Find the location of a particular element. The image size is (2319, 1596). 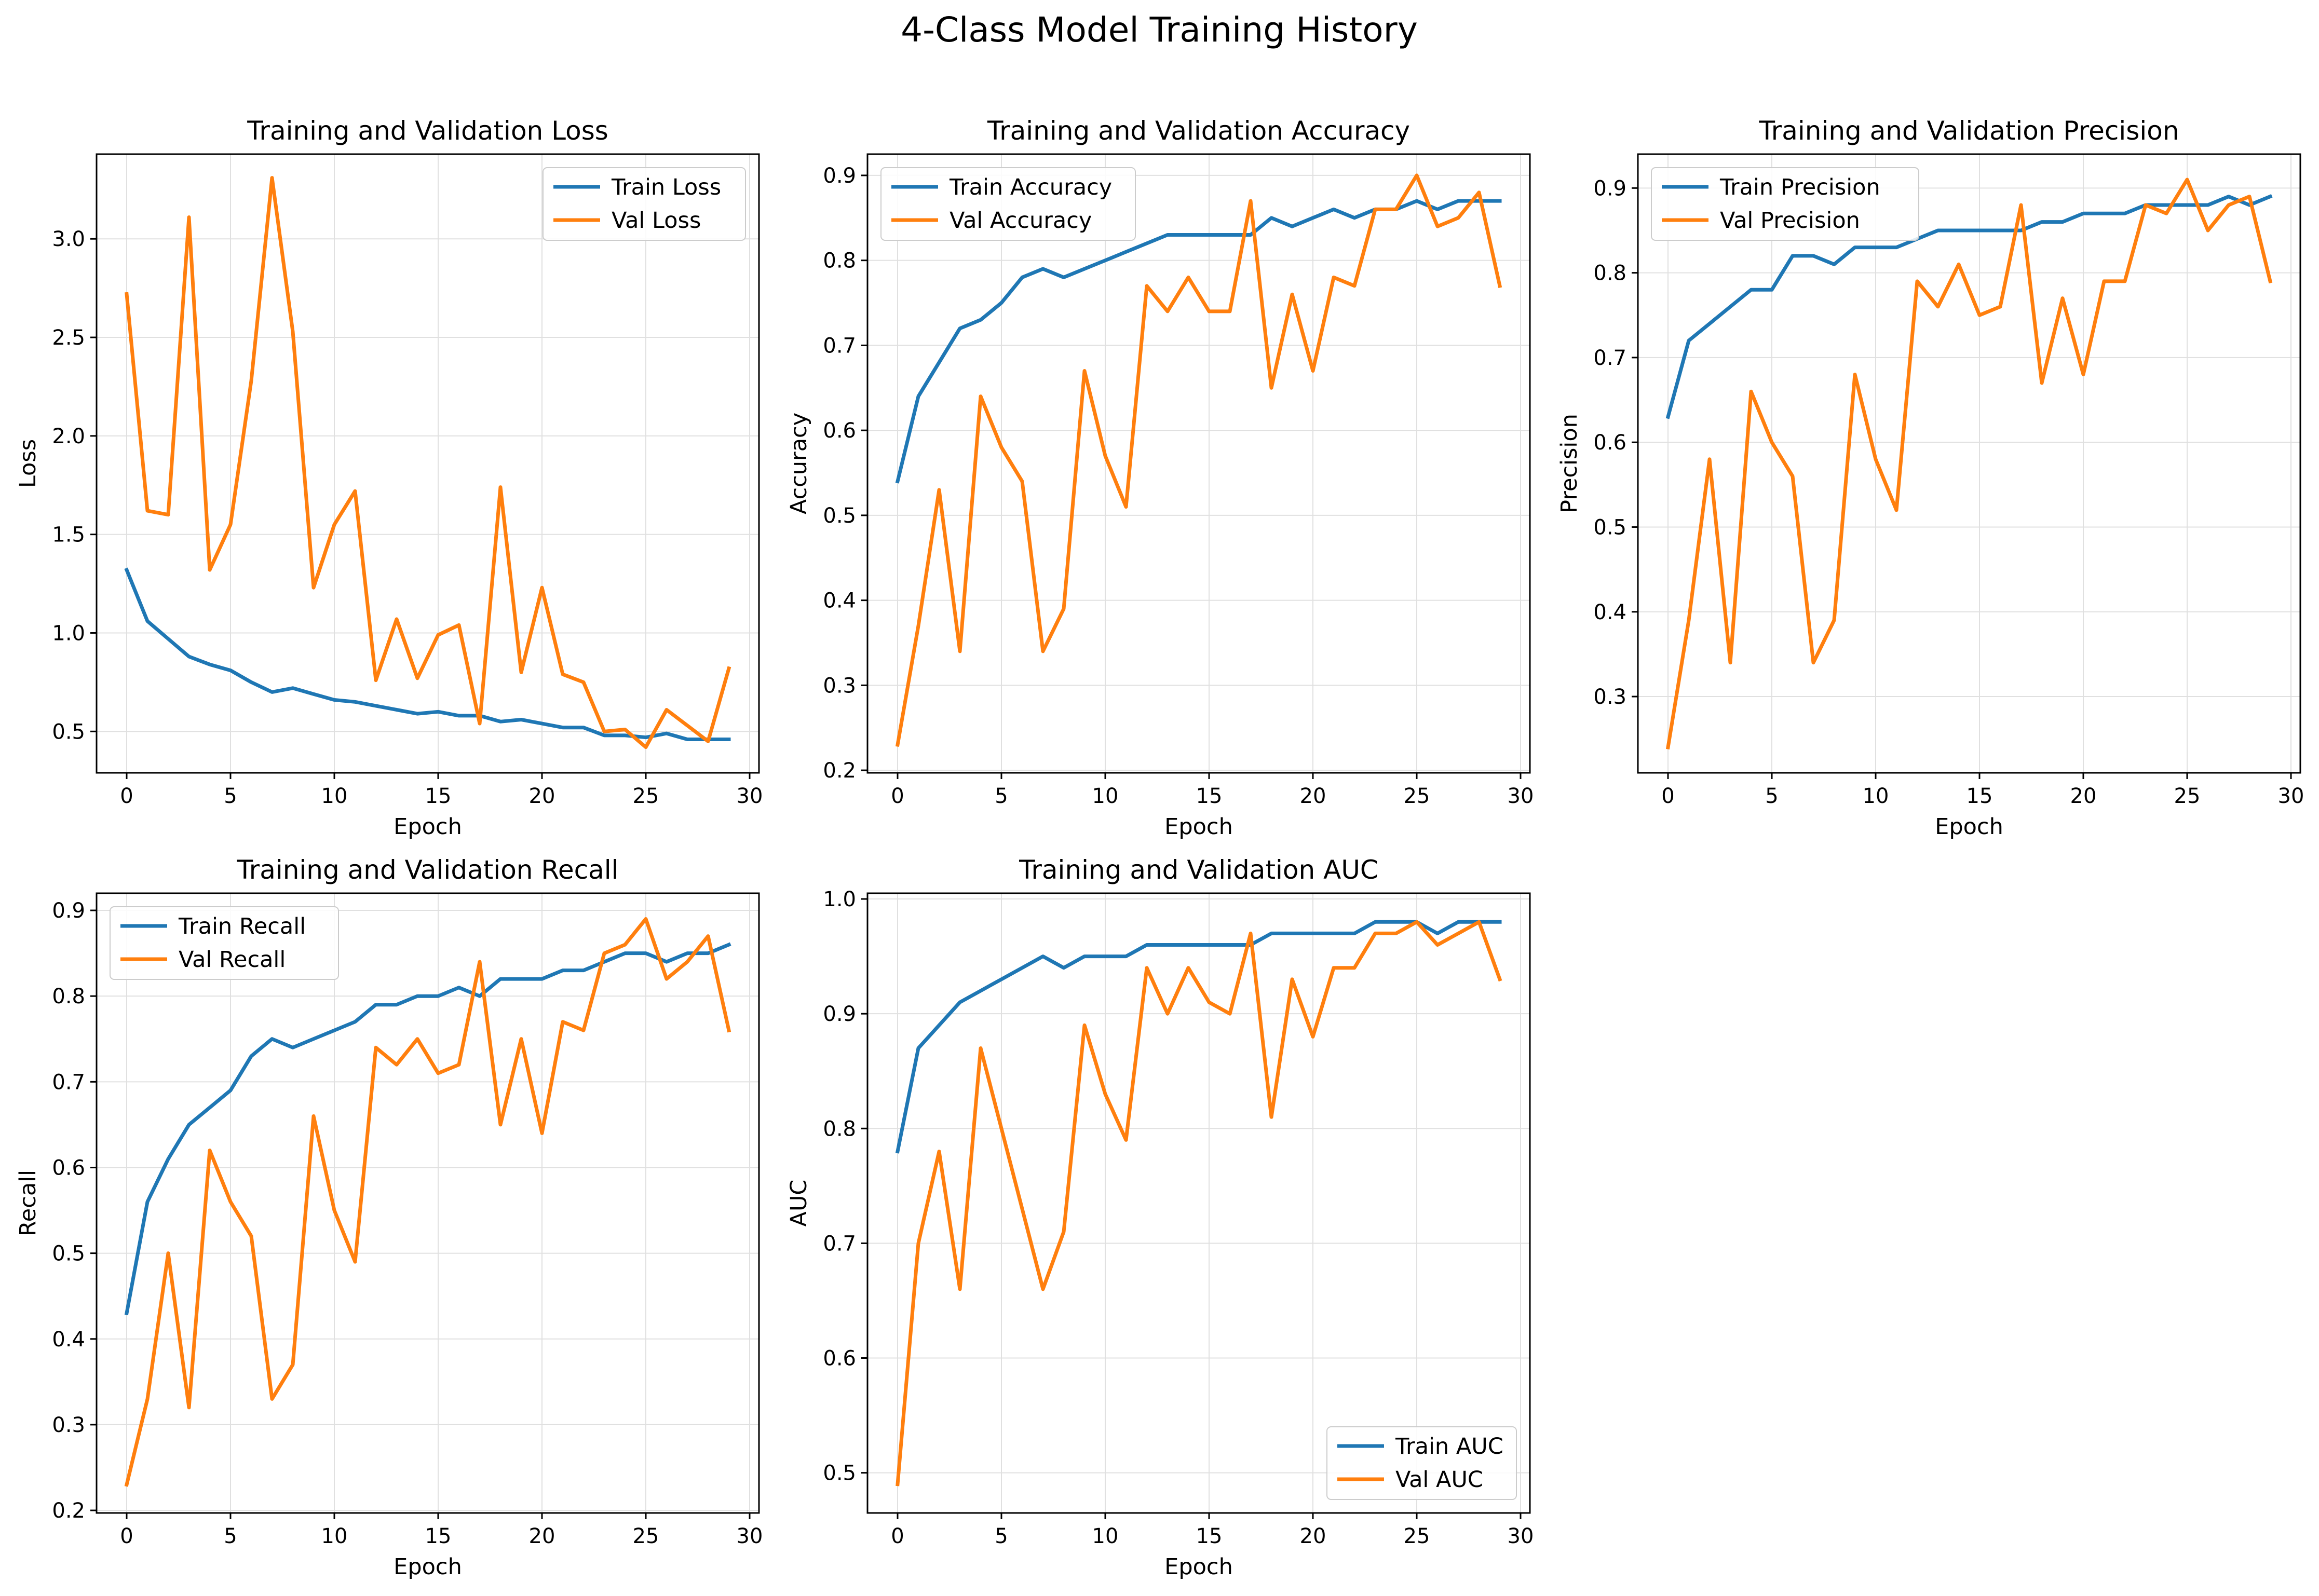

series-line-val-loss is located at coordinates (428, 462).